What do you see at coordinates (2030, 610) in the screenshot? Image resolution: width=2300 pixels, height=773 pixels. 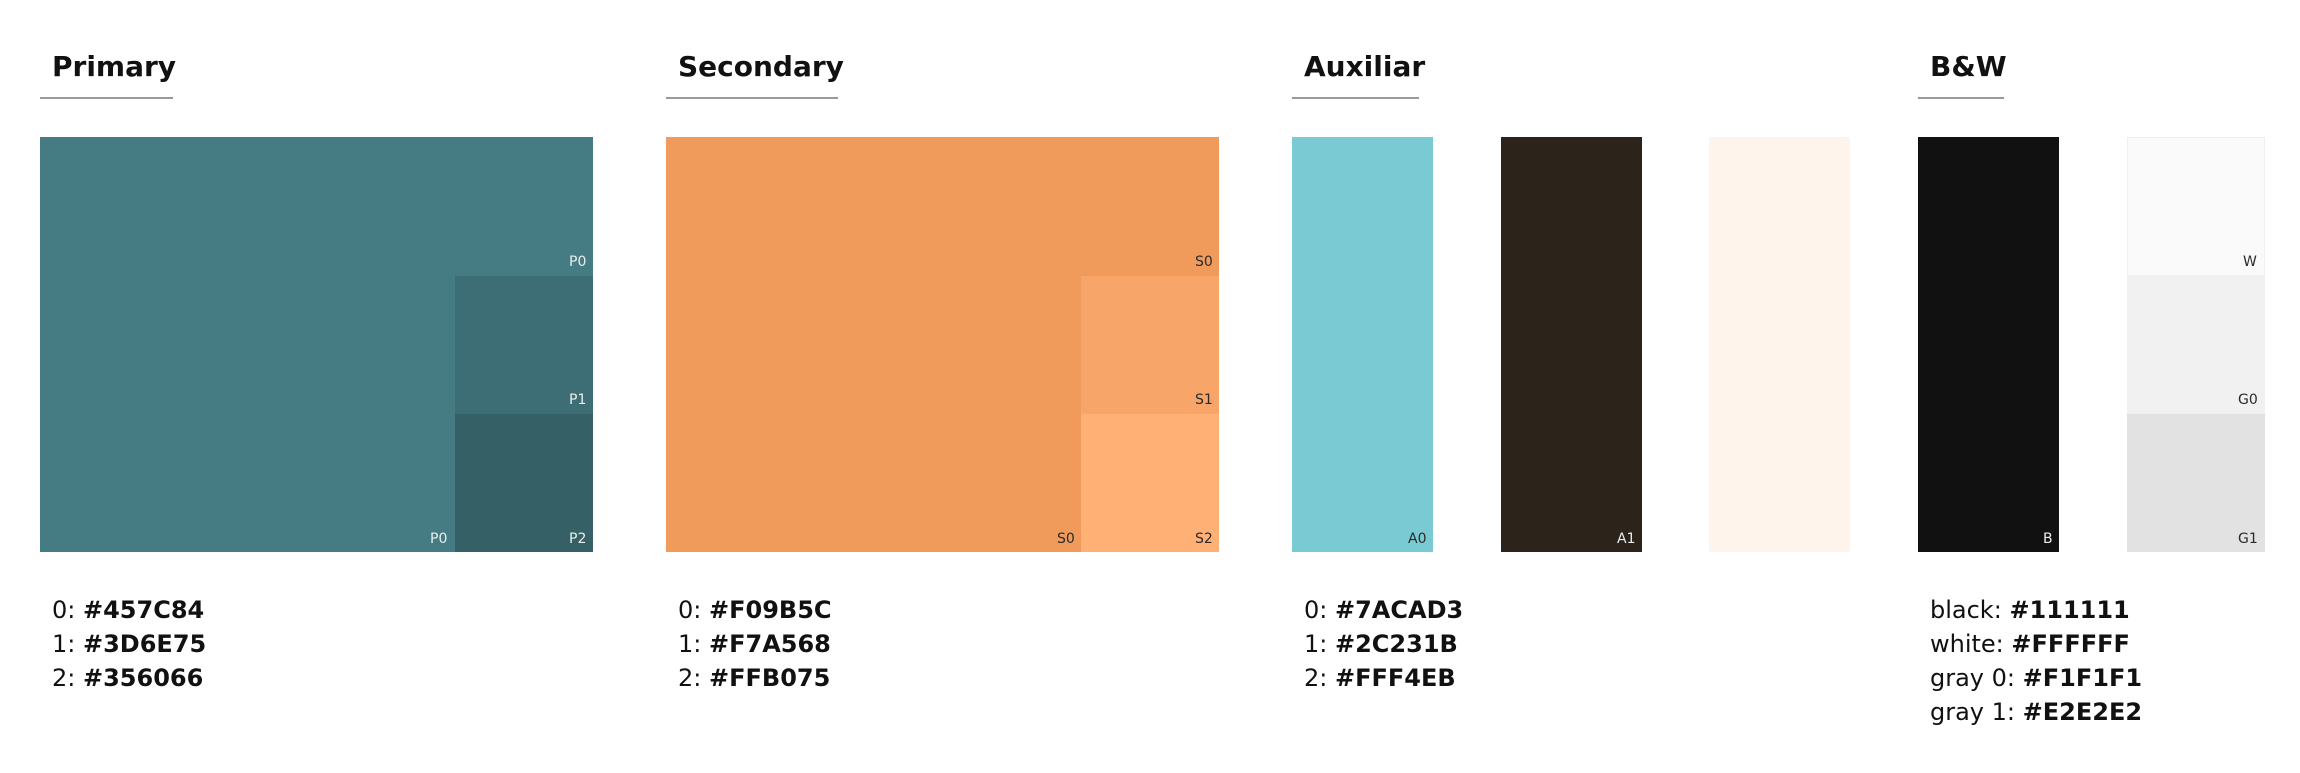 I see `bw-code-black: black: #111111` at bounding box center [2030, 610].